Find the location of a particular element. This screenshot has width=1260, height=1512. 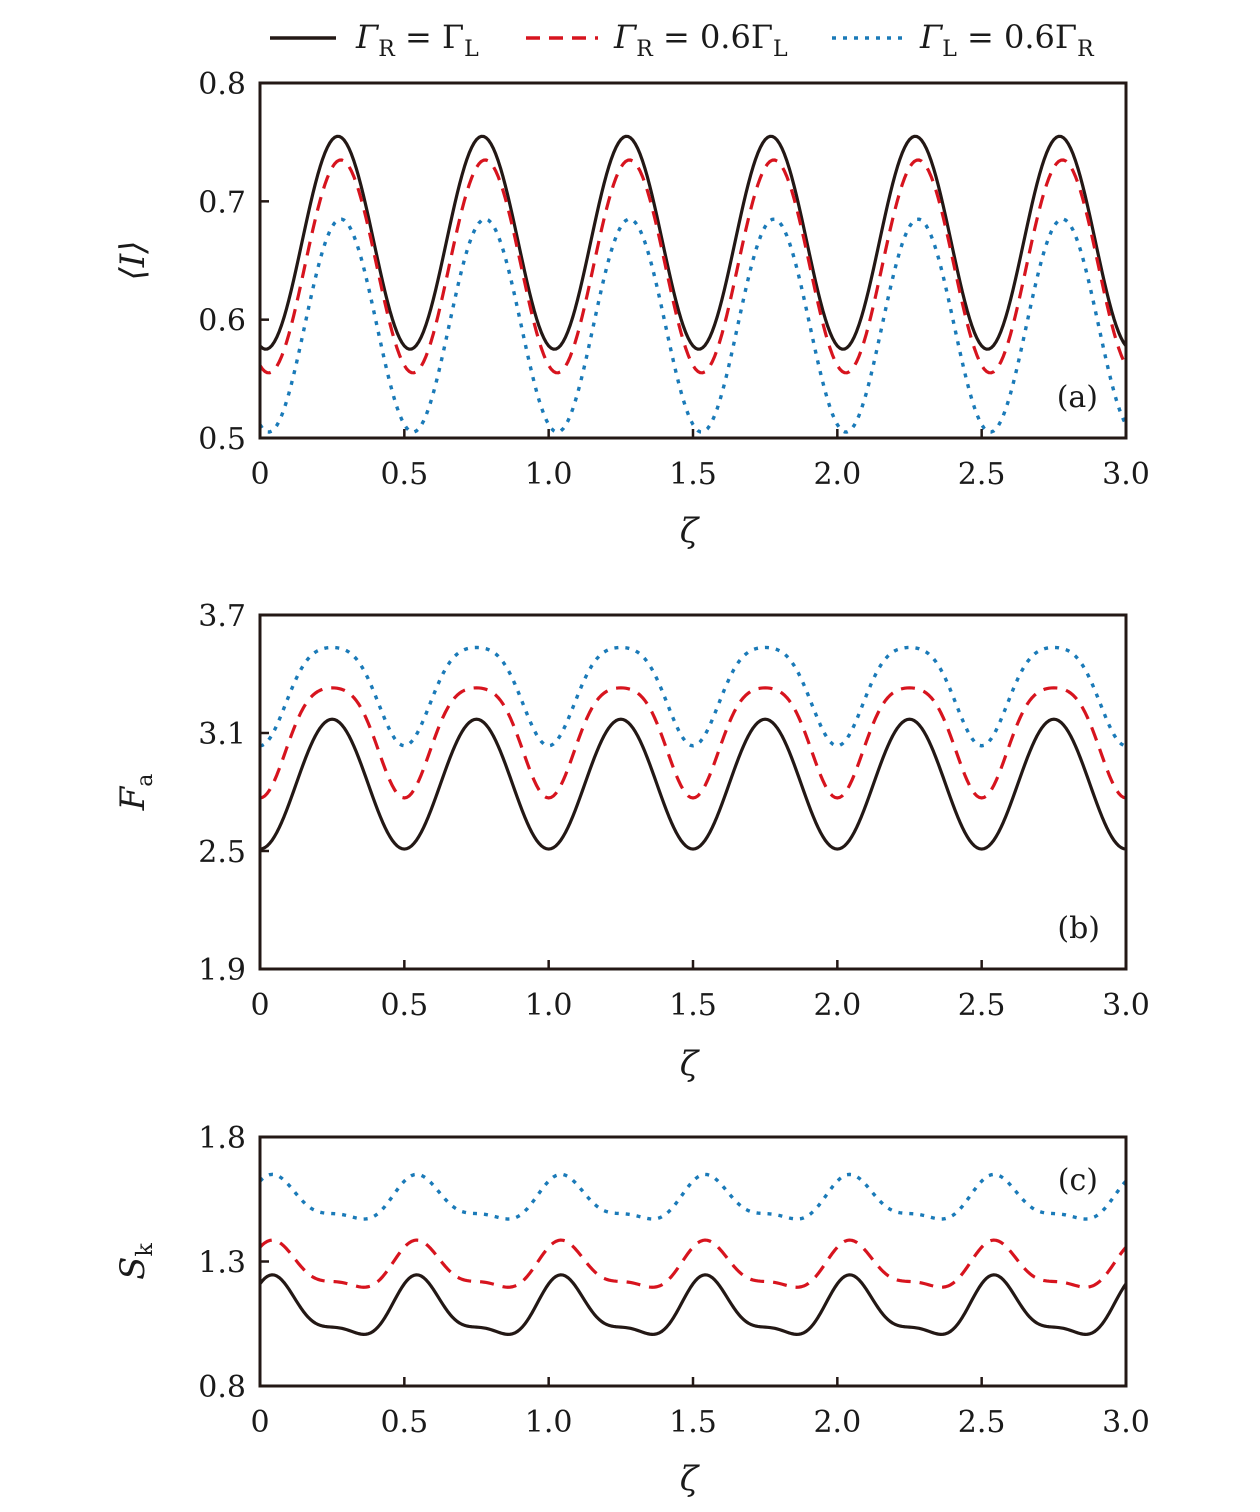

plot-frame is located at coordinates (693, 1261).